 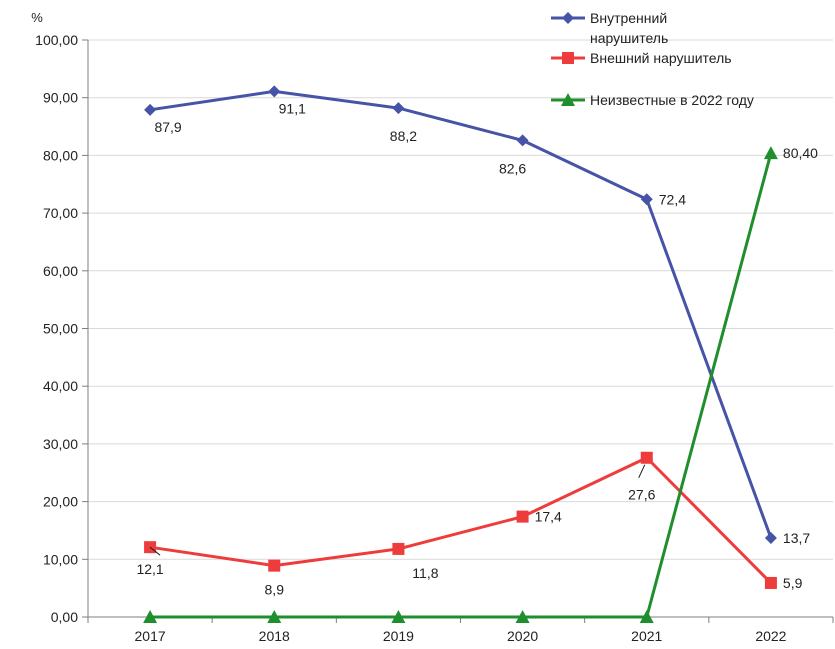 What do you see at coordinates (512, 168) in the screenshot?
I see `data-label: 82,6` at bounding box center [512, 168].